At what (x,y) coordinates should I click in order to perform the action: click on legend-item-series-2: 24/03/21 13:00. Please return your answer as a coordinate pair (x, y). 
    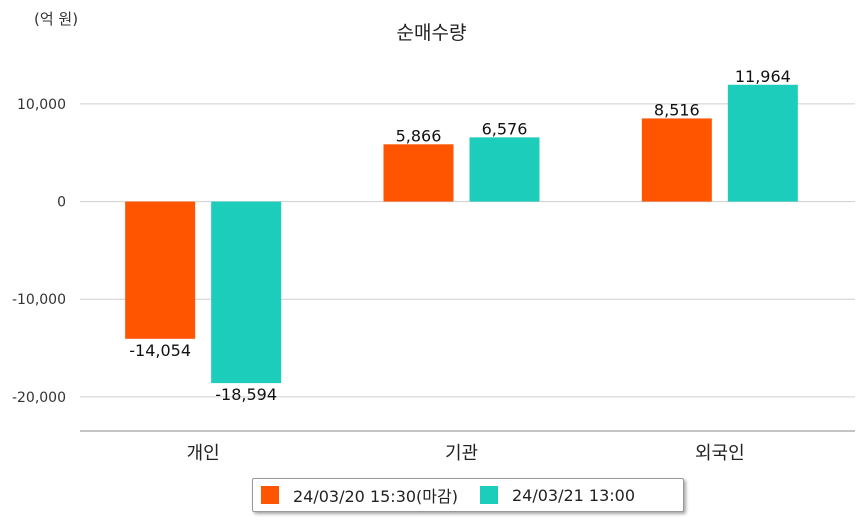
    Looking at the image, I should click on (557, 495).